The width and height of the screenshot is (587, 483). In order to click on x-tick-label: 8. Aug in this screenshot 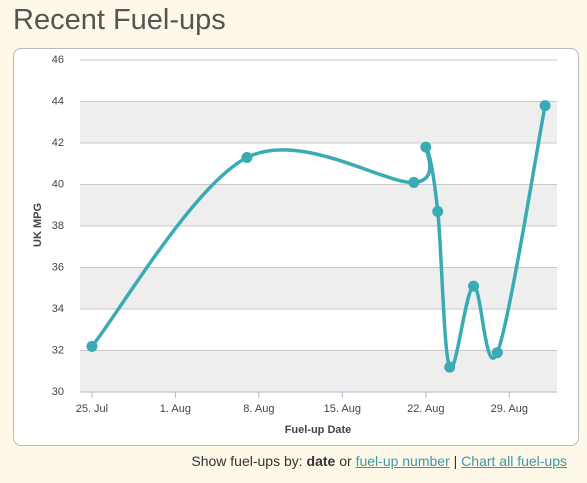, I will do `click(258, 409)`.